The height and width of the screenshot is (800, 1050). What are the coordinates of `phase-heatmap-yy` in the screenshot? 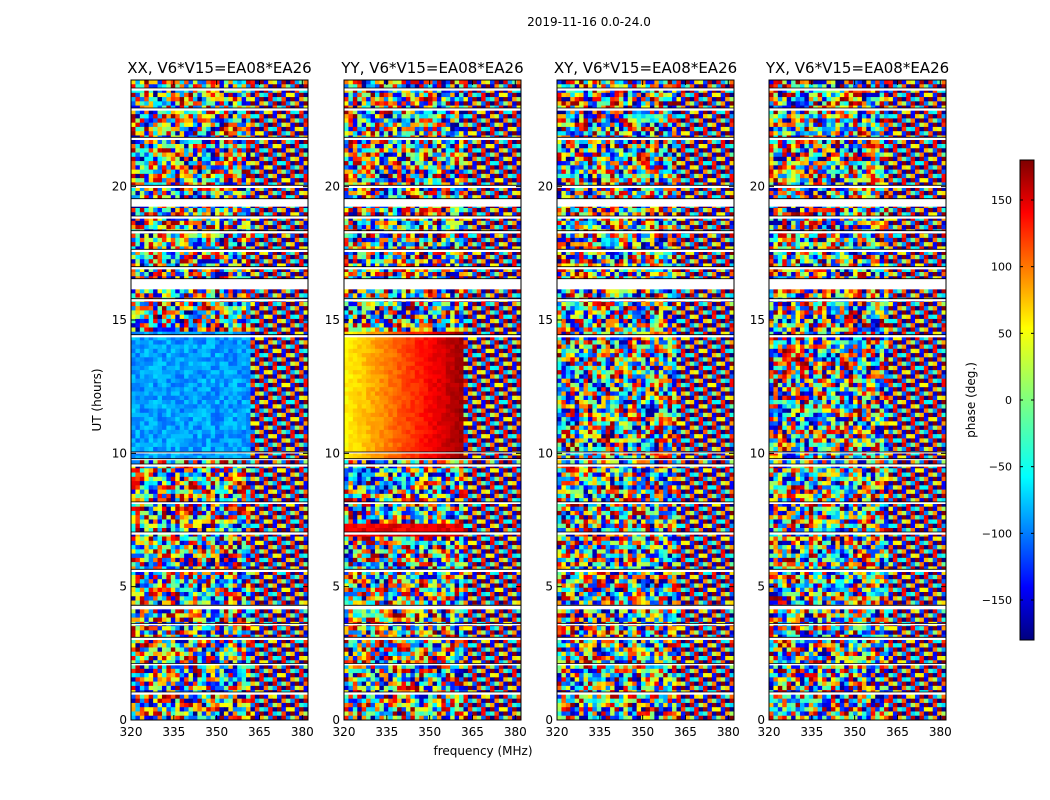 It's located at (432, 400).